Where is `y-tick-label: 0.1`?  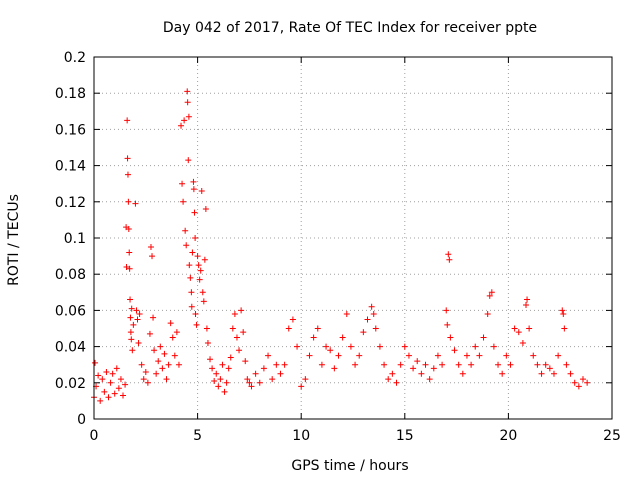
y-tick-label: 0.1 is located at coordinates (75, 239).